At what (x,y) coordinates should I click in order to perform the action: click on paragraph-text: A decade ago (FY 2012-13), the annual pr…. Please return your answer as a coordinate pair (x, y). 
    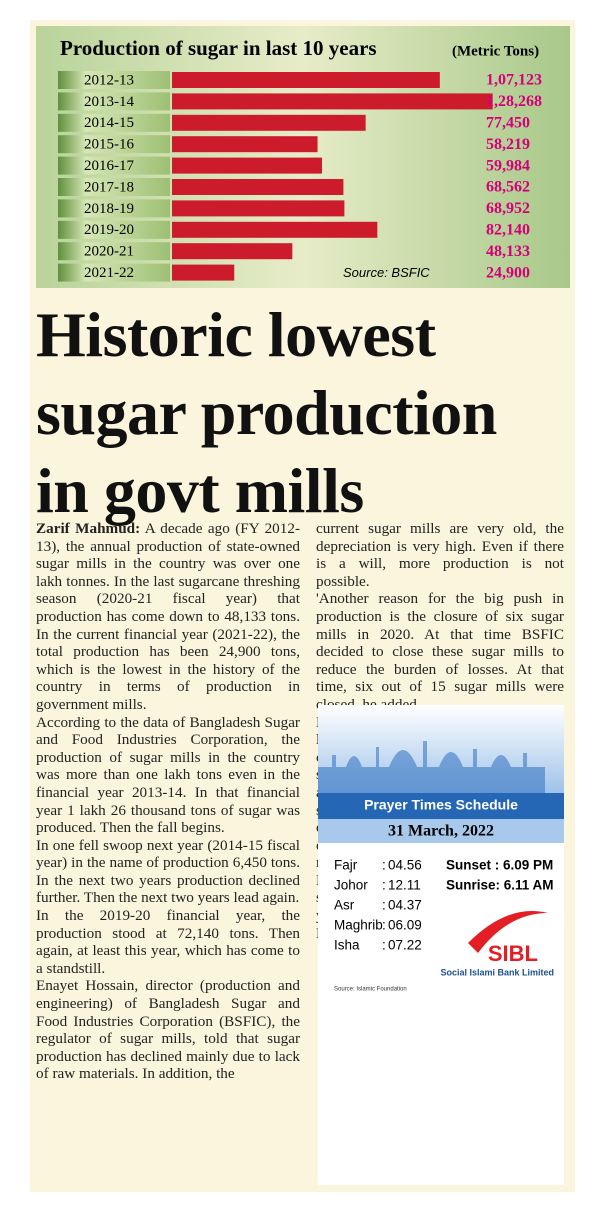
    Looking at the image, I should click on (168, 616).